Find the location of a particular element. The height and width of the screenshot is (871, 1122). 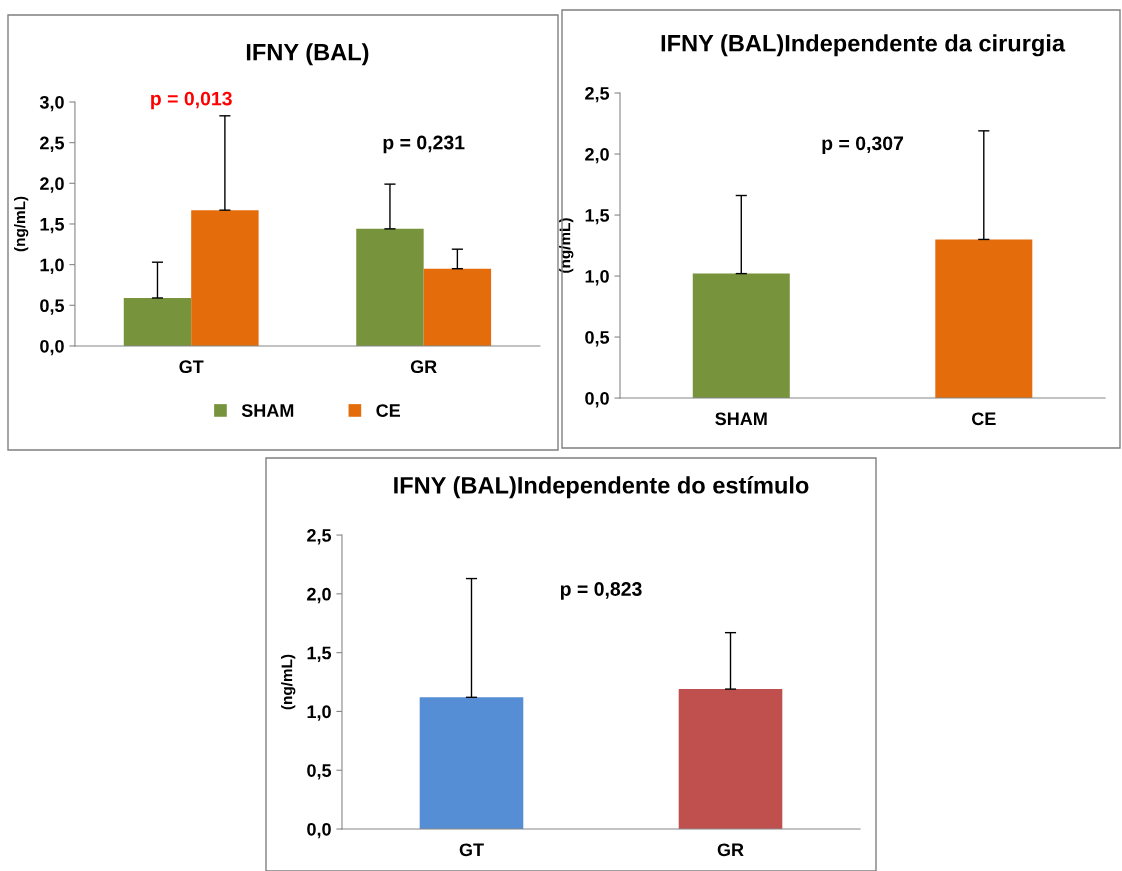

annotation: p = 0,231 is located at coordinates (424, 144).